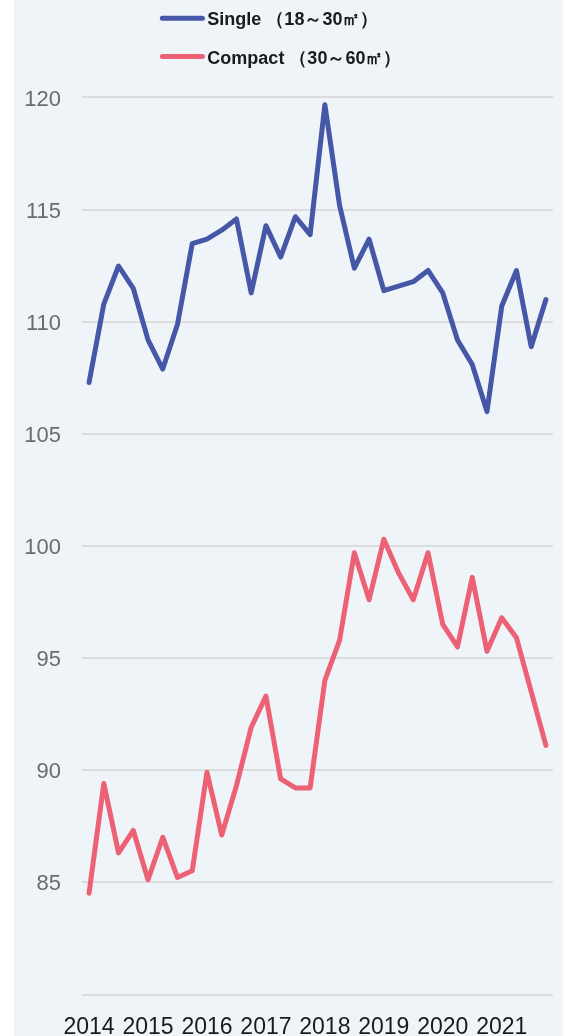 This screenshot has height=1036, width=563. What do you see at coordinates (48, 770) in the screenshot?
I see `y-tick-label: 90` at bounding box center [48, 770].